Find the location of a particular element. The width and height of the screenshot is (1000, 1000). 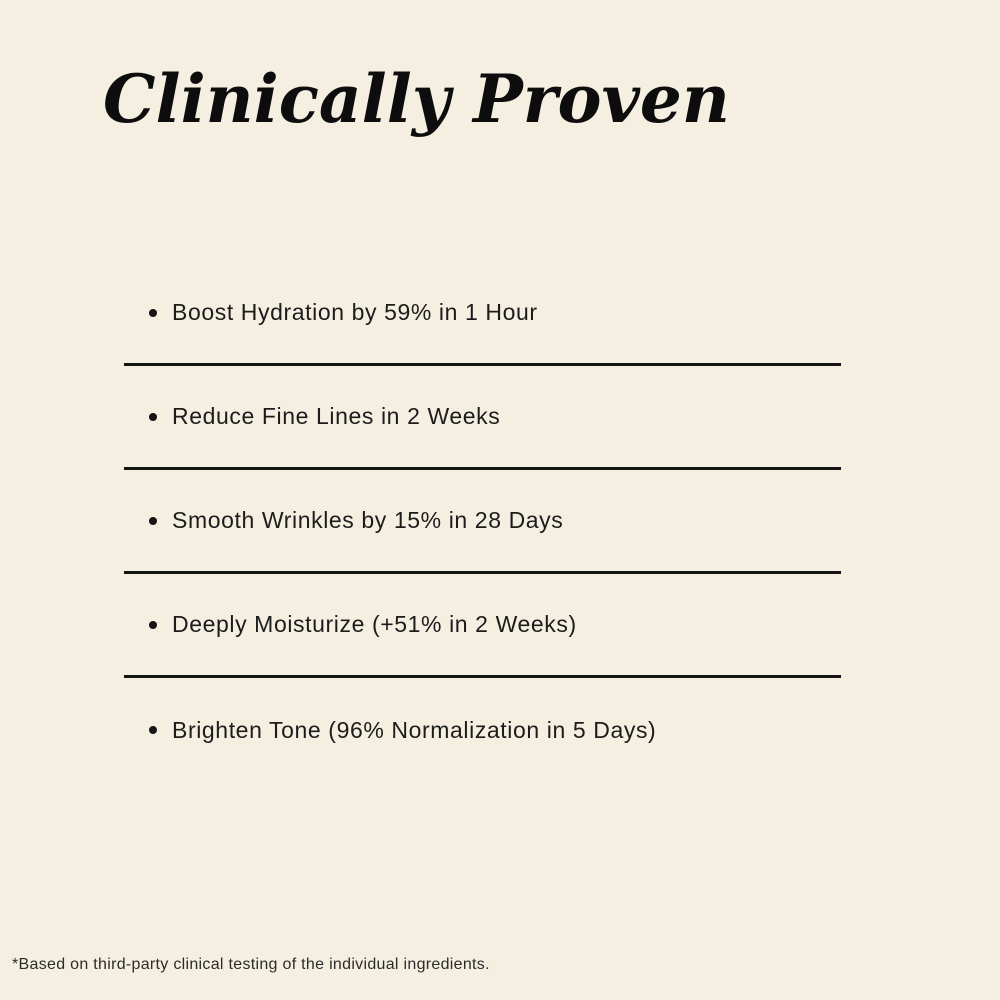

list-item: Reduce Fine Lines in 2 Weeks is located at coordinates (482, 418).